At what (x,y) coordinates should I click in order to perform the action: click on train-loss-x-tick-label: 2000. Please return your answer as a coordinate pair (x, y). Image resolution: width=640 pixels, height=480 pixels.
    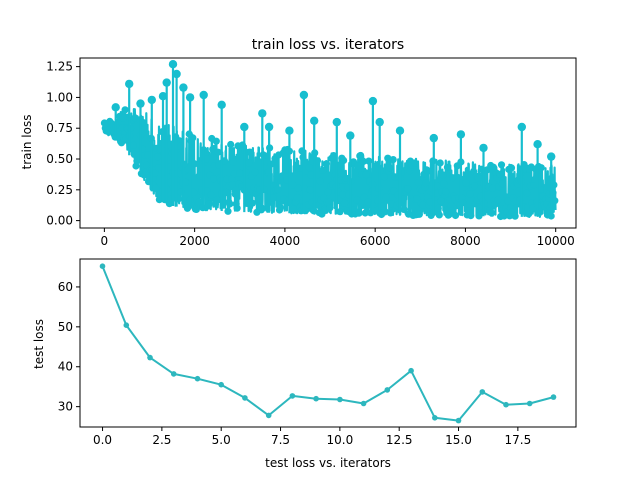
    Looking at the image, I should click on (194, 241).